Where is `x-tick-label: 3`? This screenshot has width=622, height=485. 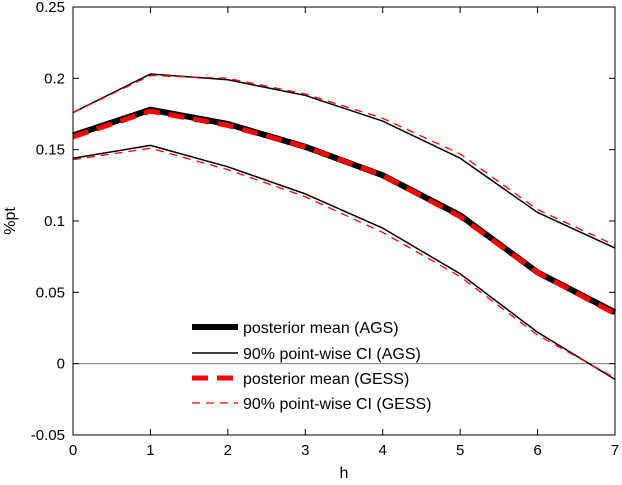
x-tick-label: 3 is located at coordinates (305, 450).